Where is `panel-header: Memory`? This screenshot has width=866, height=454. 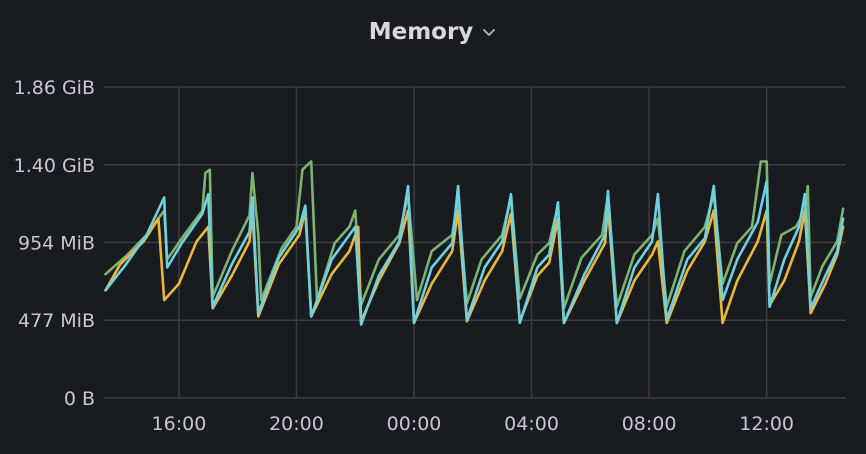 panel-header: Memory is located at coordinates (433, 32).